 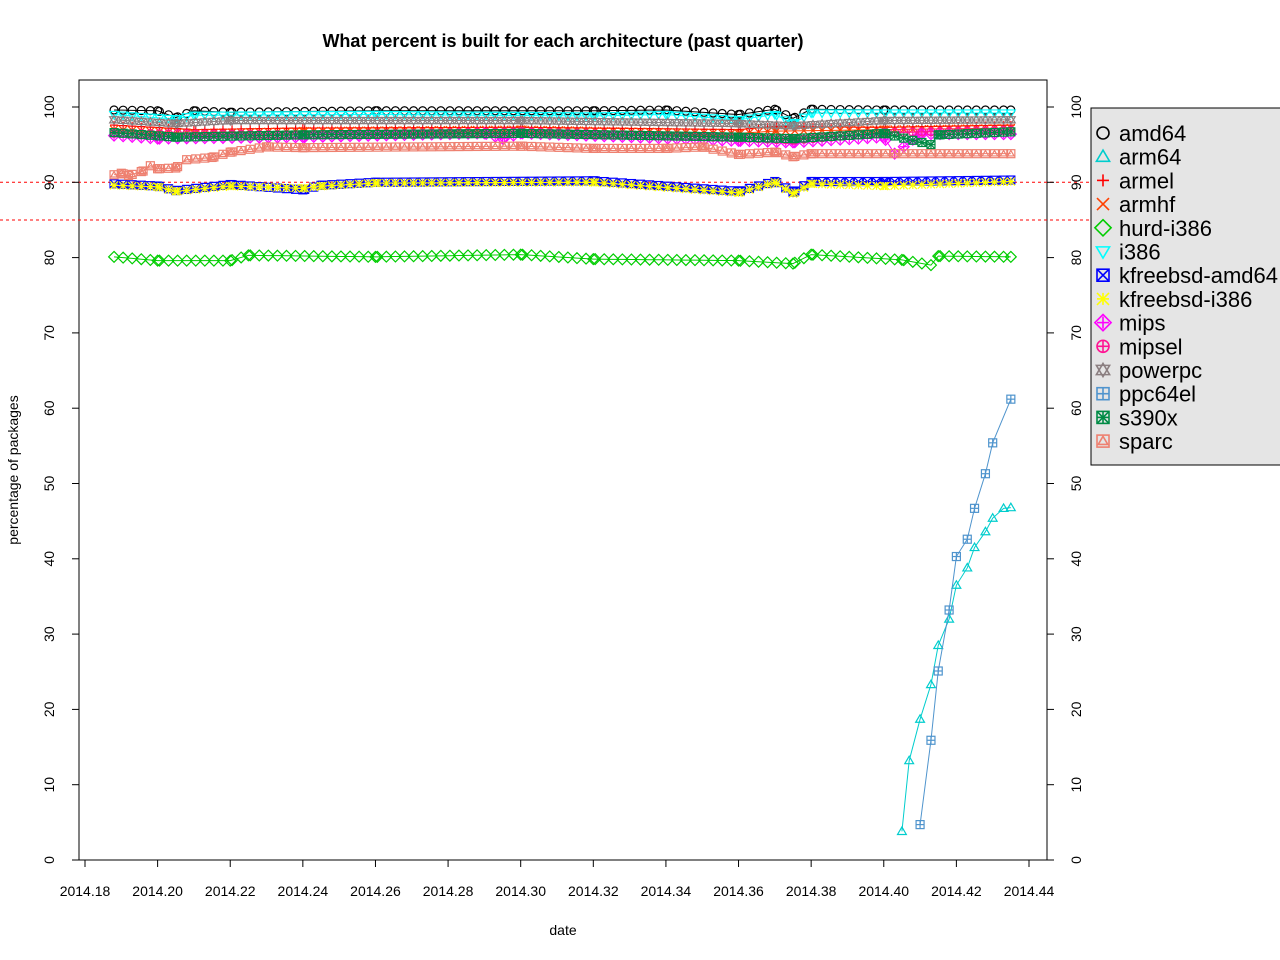 What do you see at coordinates (1152, 228) in the screenshot?
I see `legend-item: hurd-i386` at bounding box center [1152, 228].